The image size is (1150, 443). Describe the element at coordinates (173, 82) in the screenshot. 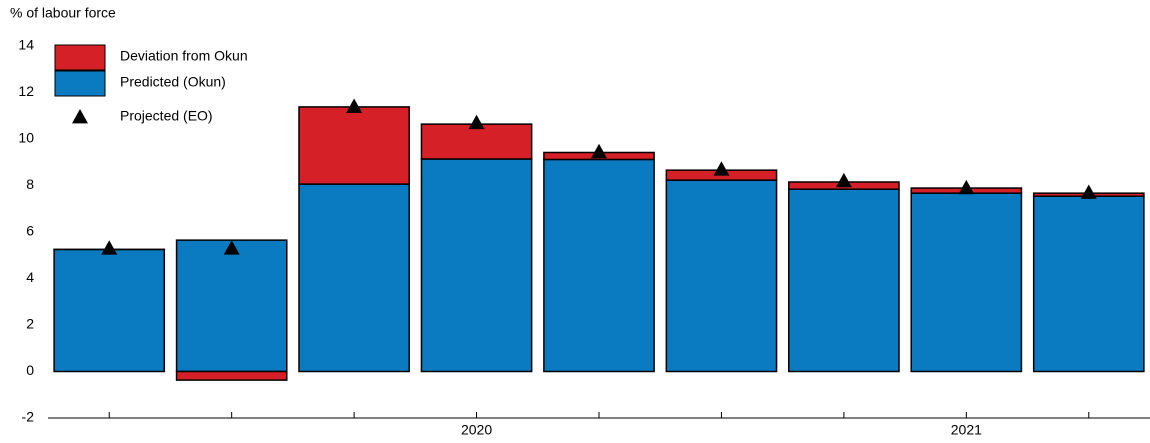

I see `legend-label: Predicted (Okun)` at that location.